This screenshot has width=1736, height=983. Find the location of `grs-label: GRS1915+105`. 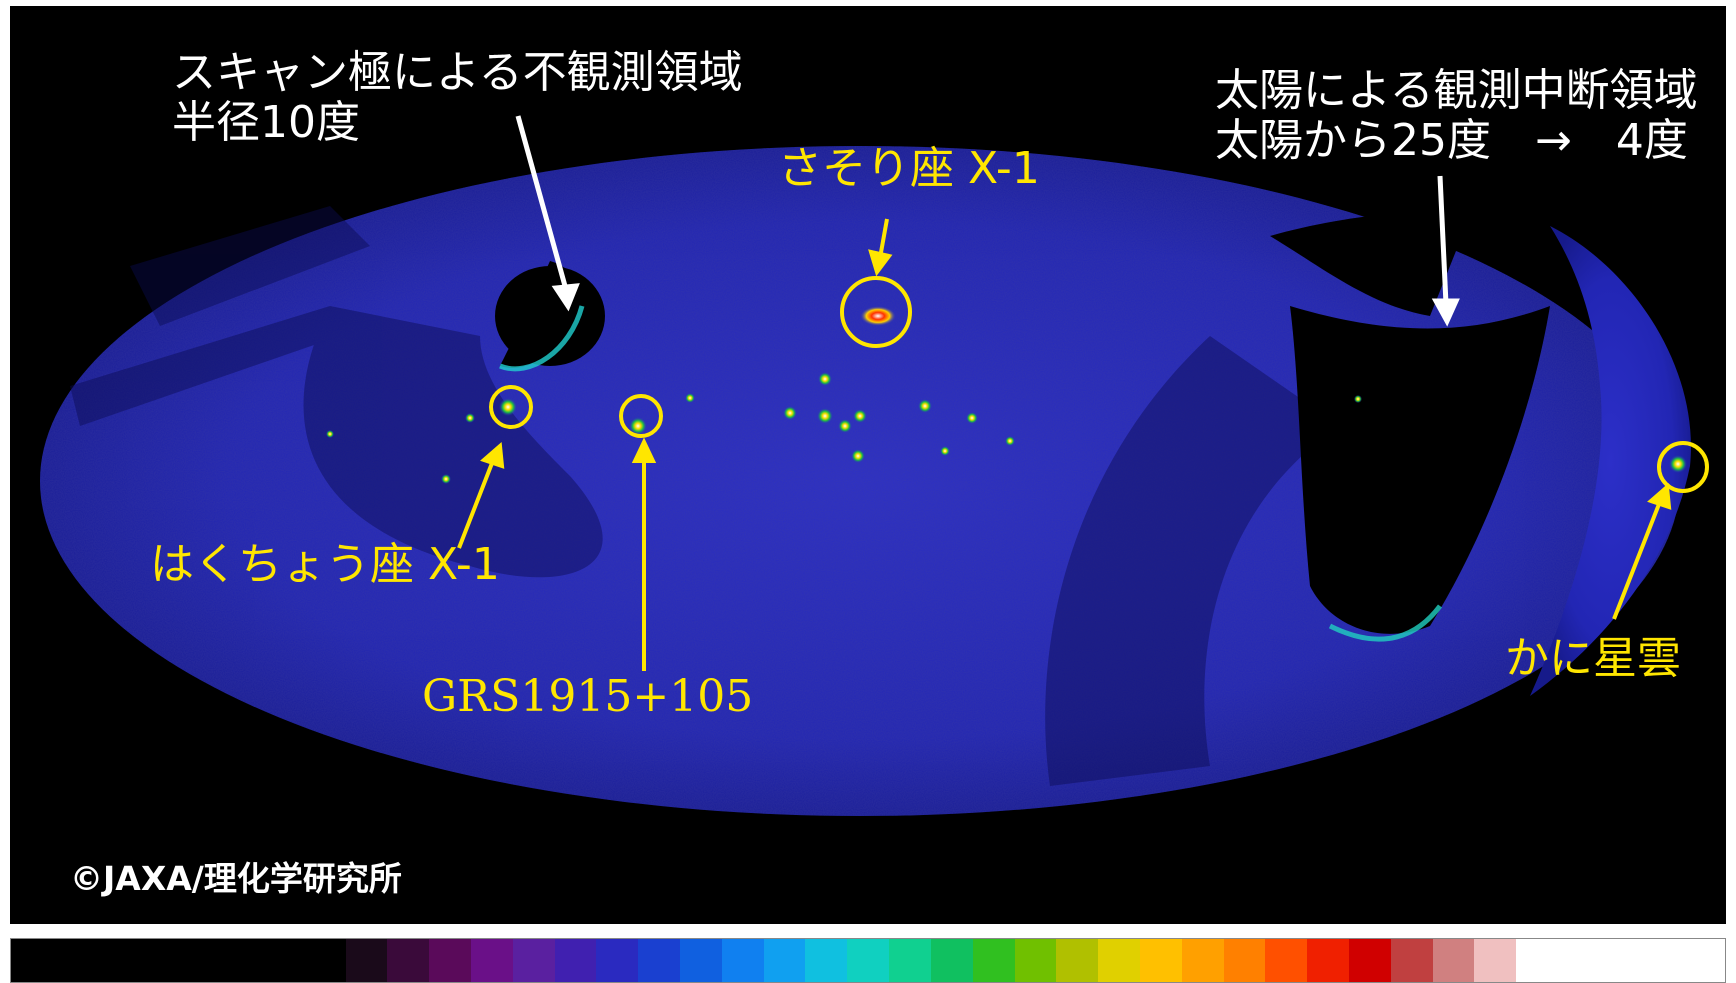

grs-label: GRS1915+105 is located at coordinates (588, 696).